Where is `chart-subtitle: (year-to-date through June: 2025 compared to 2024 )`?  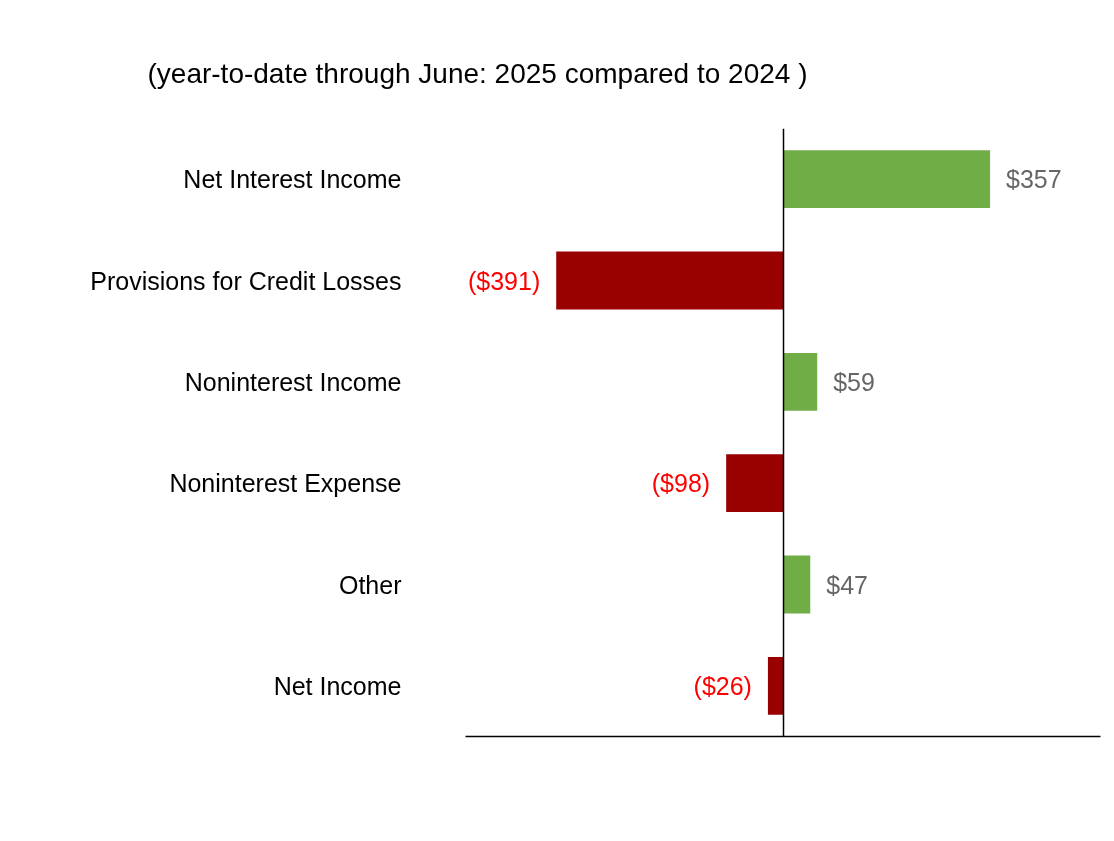 chart-subtitle: (year-to-date through June: 2025 compared to 2024 ) is located at coordinates (477, 73).